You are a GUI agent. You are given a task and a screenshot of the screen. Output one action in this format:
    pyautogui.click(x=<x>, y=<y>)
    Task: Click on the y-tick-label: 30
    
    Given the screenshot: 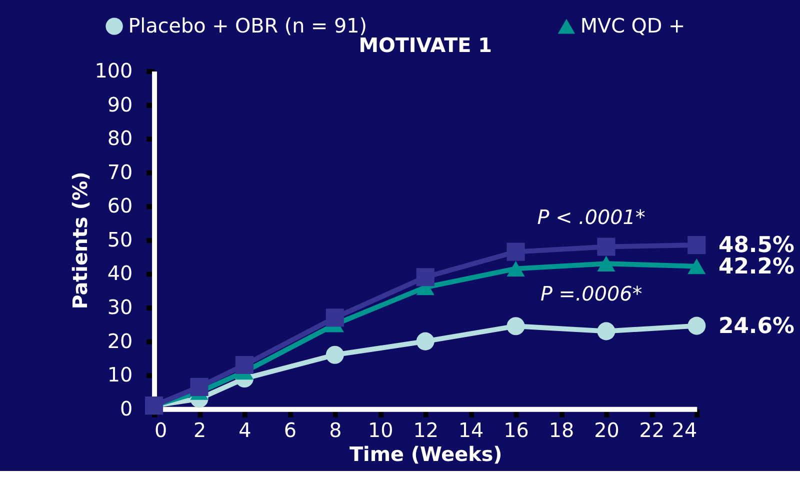 What is the action you would take?
    pyautogui.click(x=120, y=308)
    